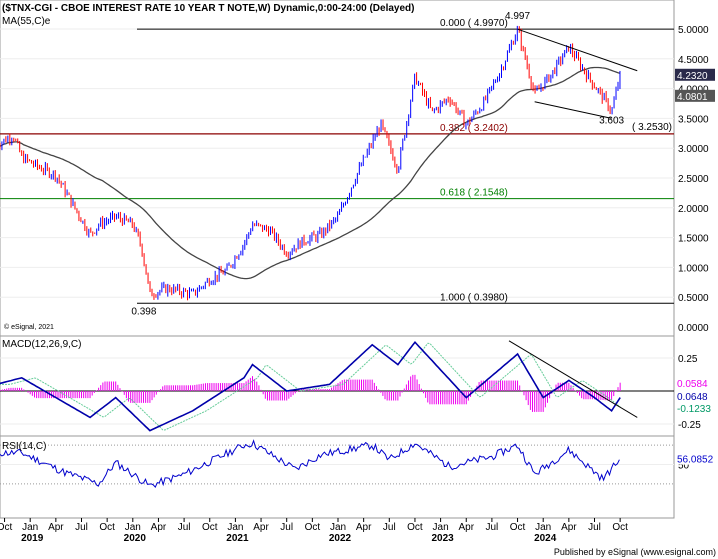 The height and width of the screenshot is (559, 718). I want to click on macd-value-bg, so click(695, 396).